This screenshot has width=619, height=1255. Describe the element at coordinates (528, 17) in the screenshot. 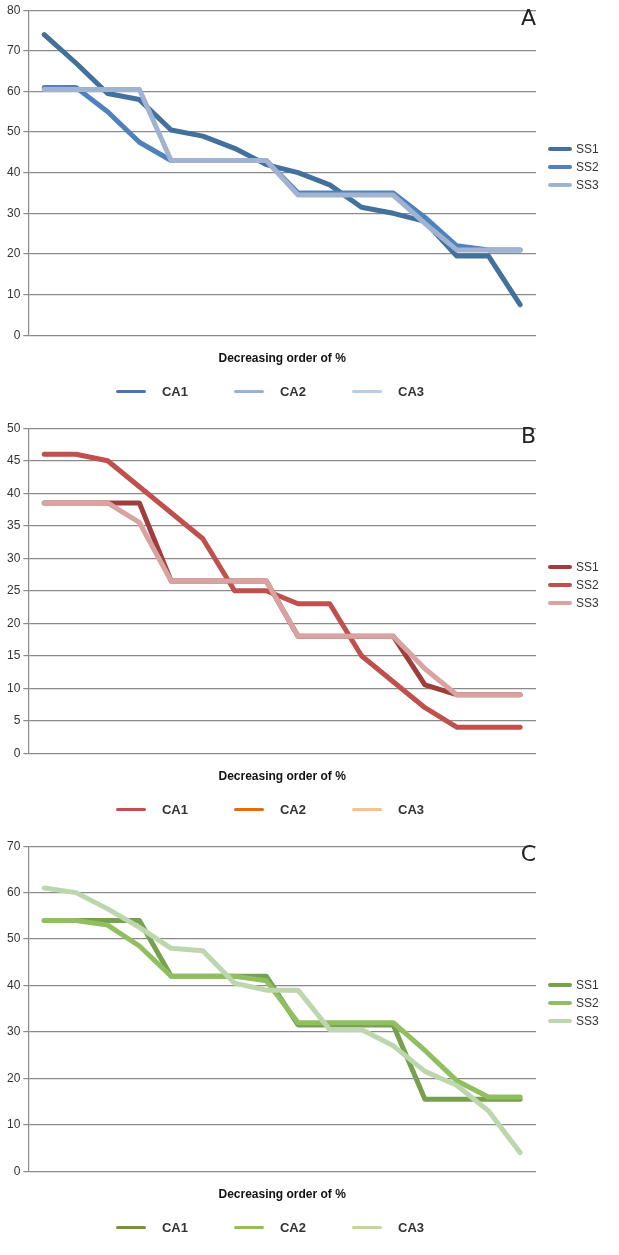

I see `chart-title: A` at that location.